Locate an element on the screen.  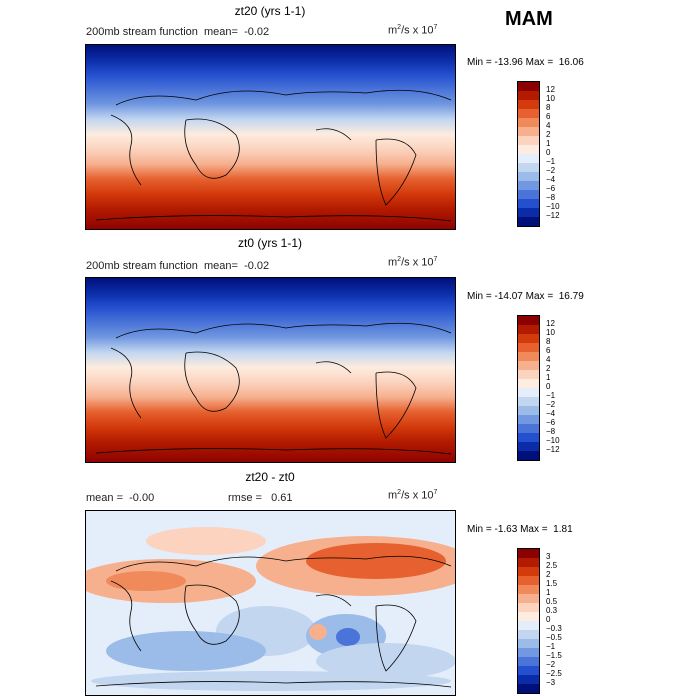
colorbar-tick-label: −2.5 is located at coordinates (554, 673).